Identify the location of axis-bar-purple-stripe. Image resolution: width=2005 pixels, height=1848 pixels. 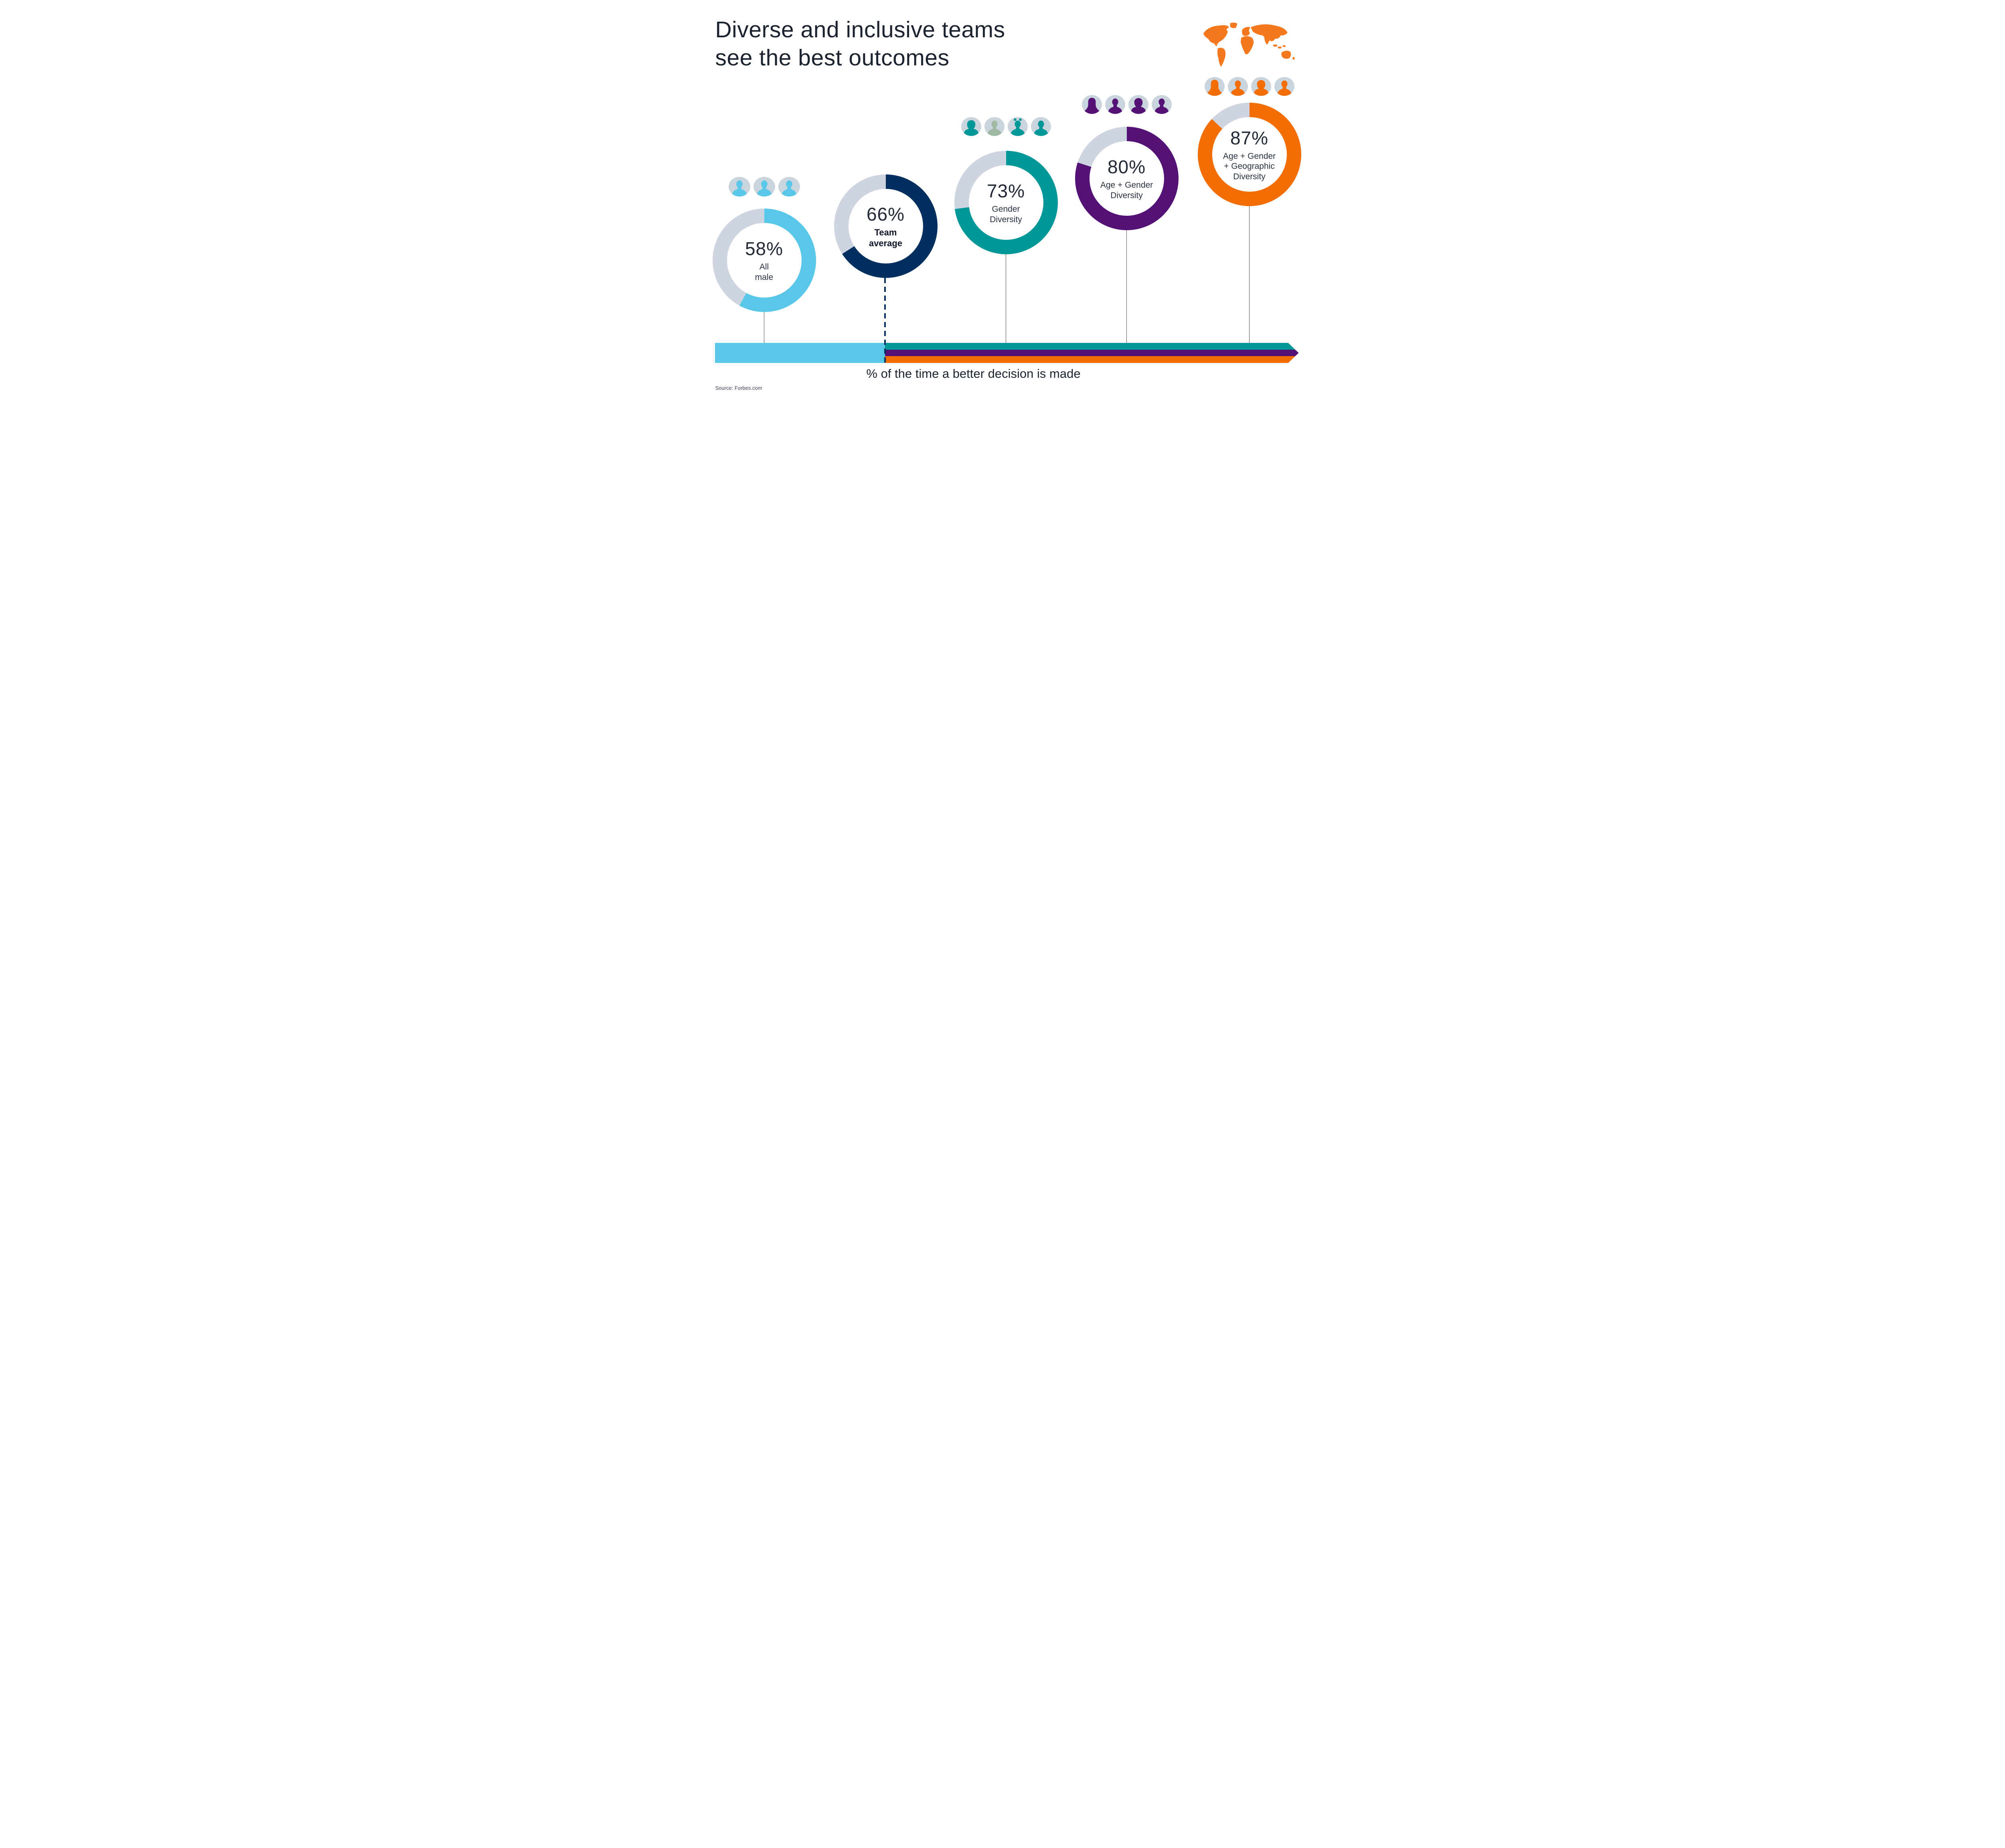
(1092, 353).